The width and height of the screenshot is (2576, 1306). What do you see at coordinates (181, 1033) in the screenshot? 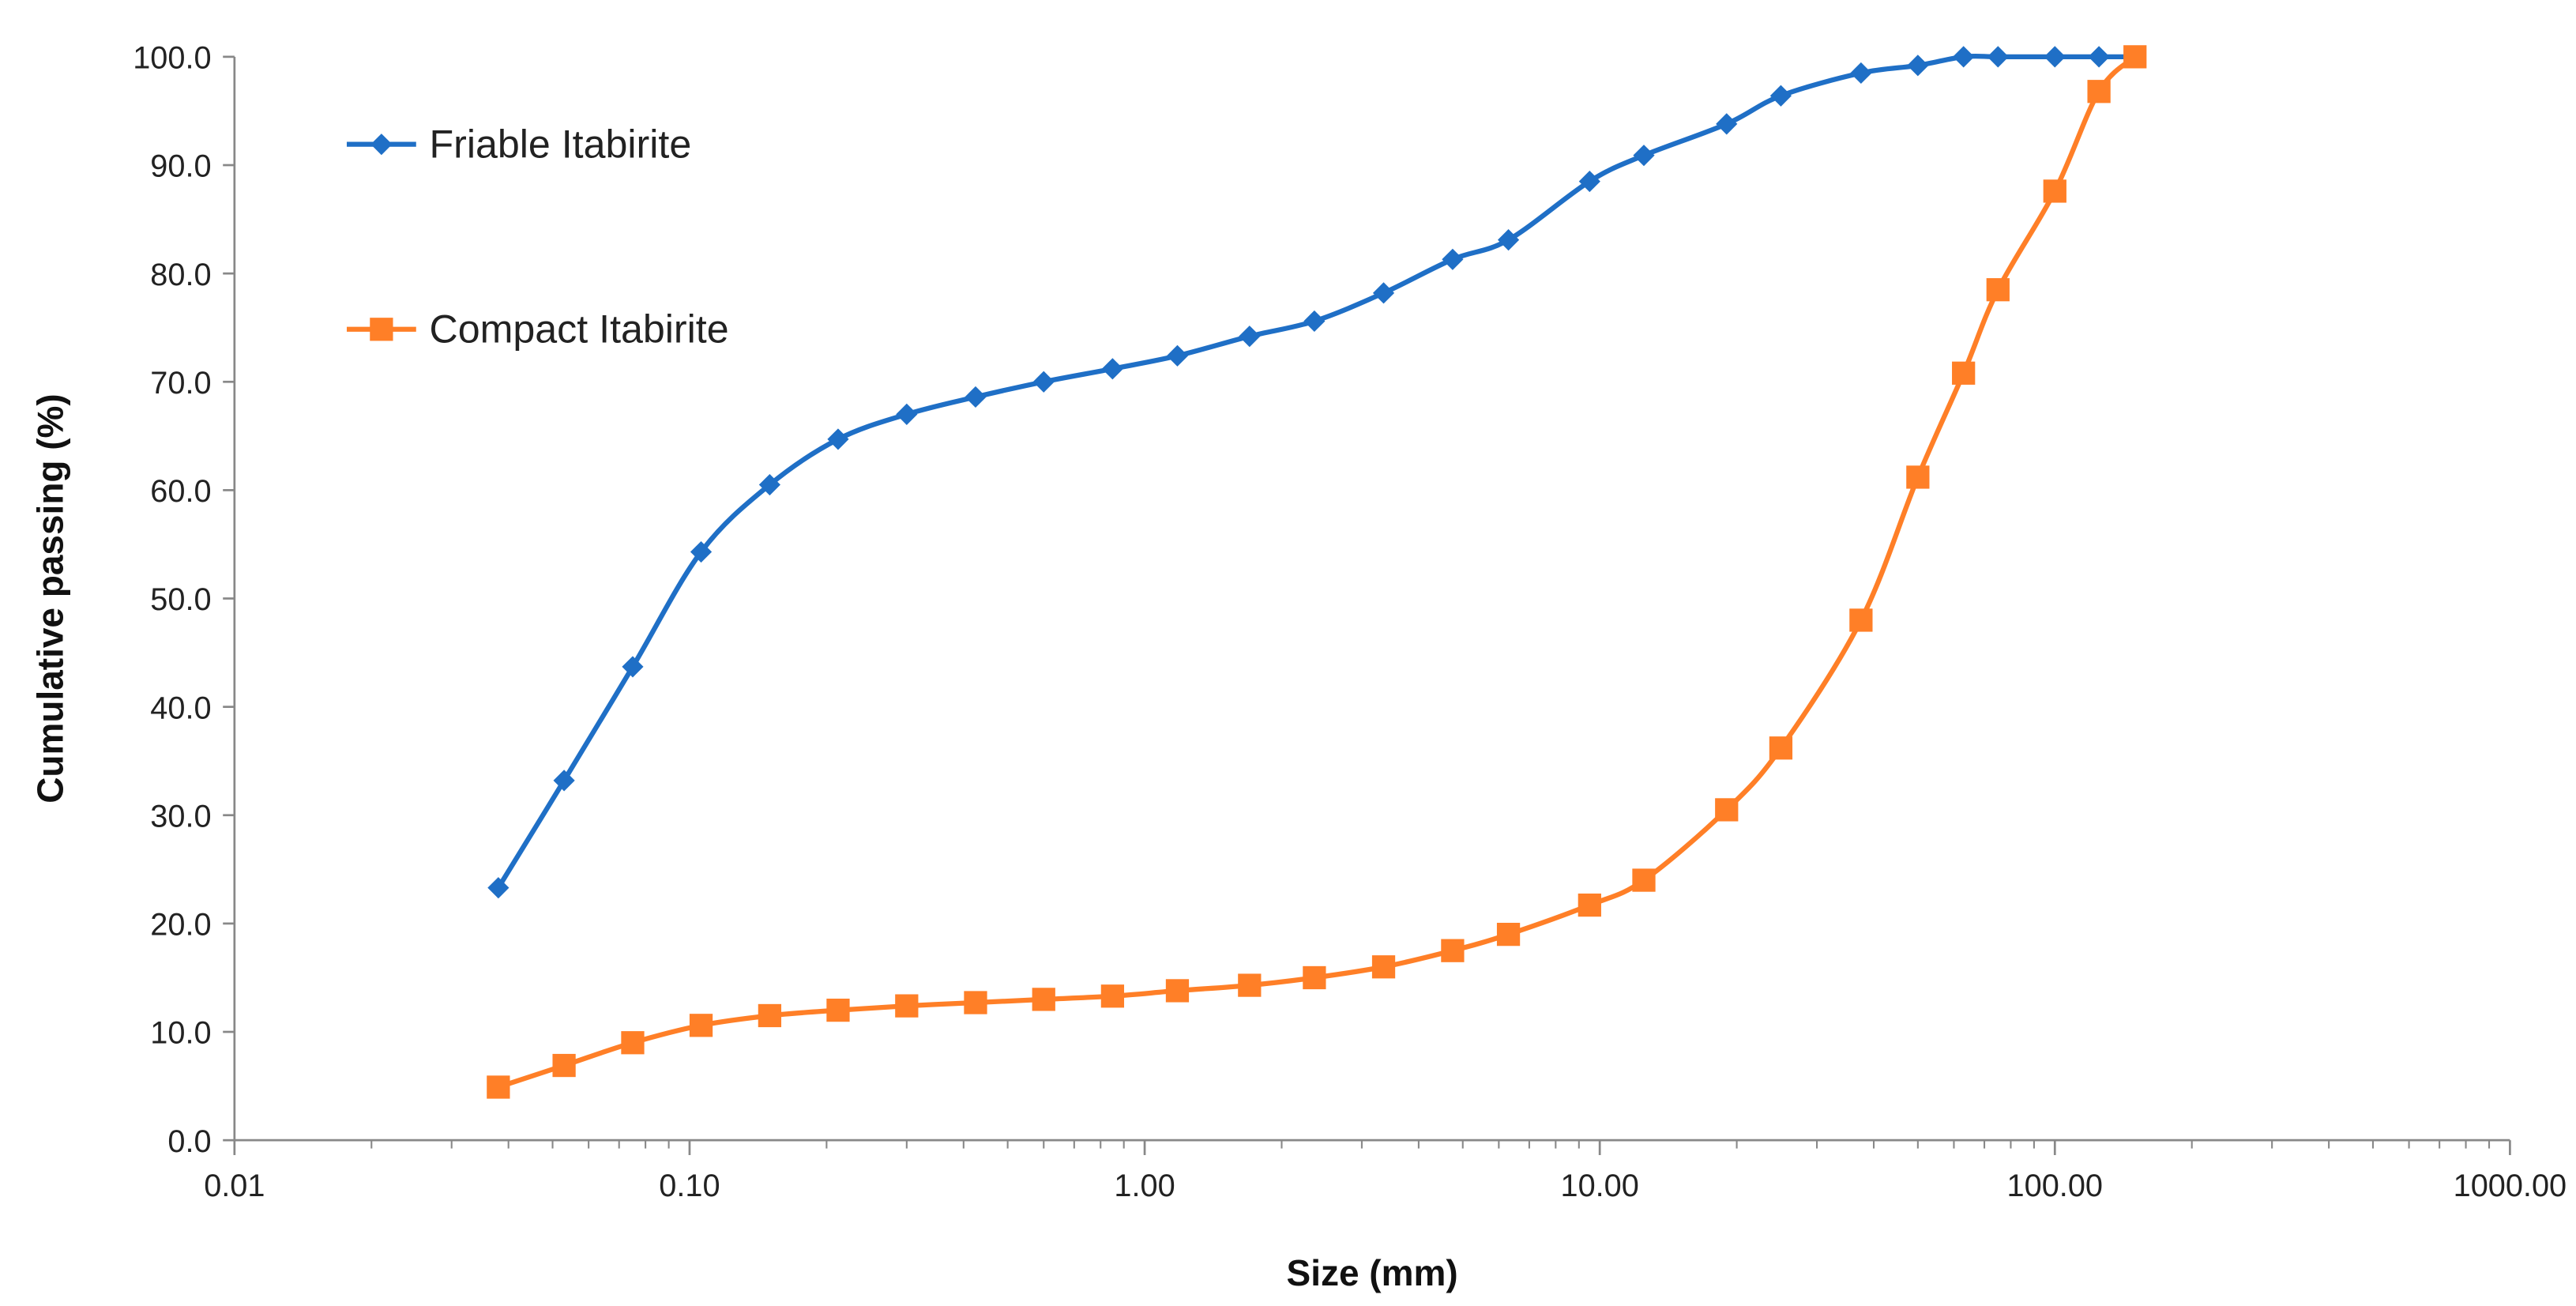
I see `y-tick-label: 10.0` at bounding box center [181, 1033].